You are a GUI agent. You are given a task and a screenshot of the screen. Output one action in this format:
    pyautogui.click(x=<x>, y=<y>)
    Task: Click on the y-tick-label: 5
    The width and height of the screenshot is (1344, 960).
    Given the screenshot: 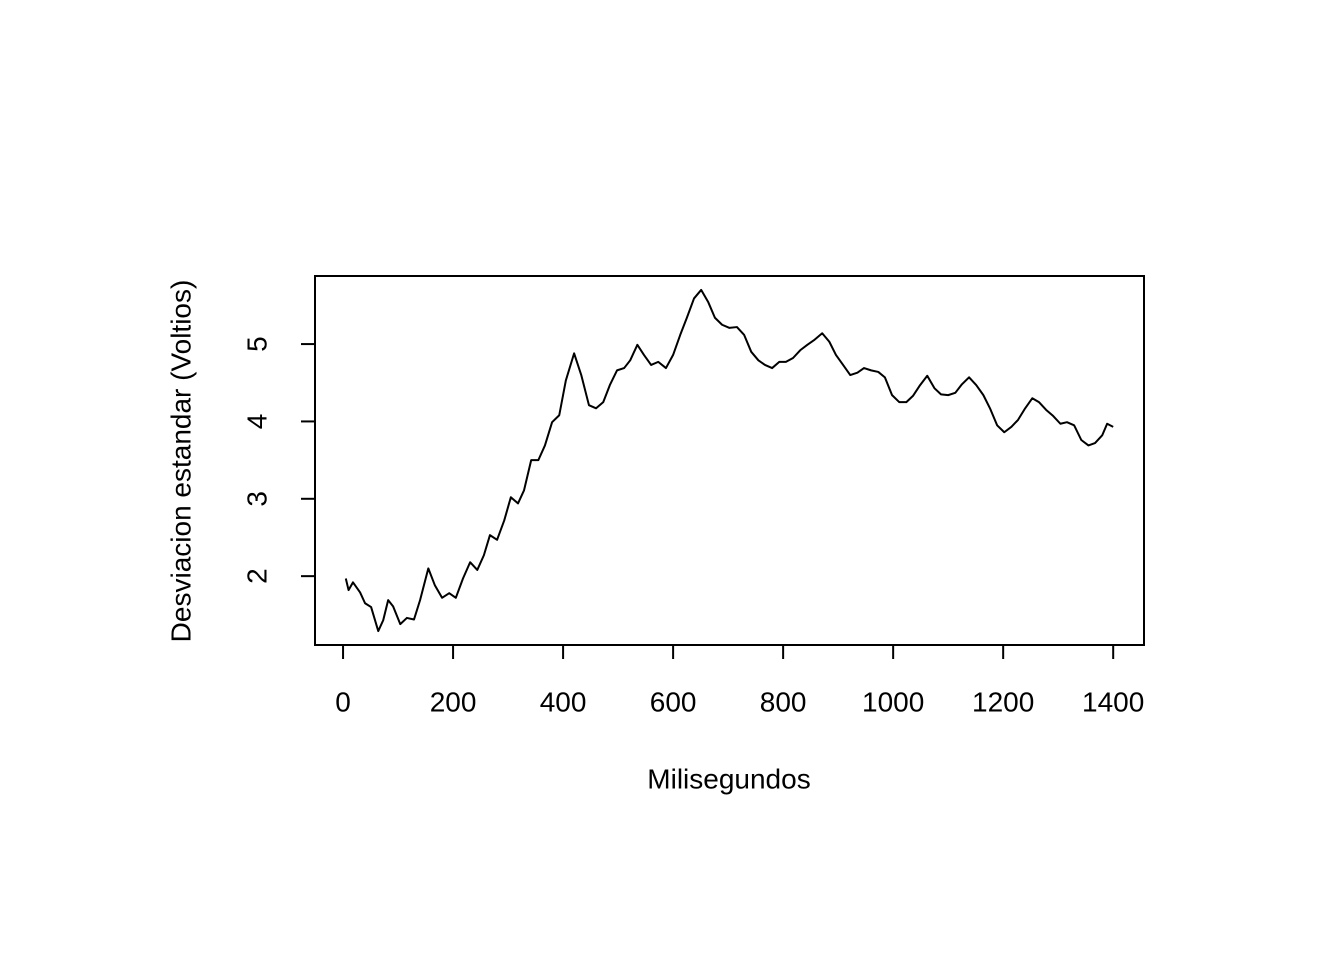 What is the action you would take?
    pyautogui.click(x=256, y=344)
    